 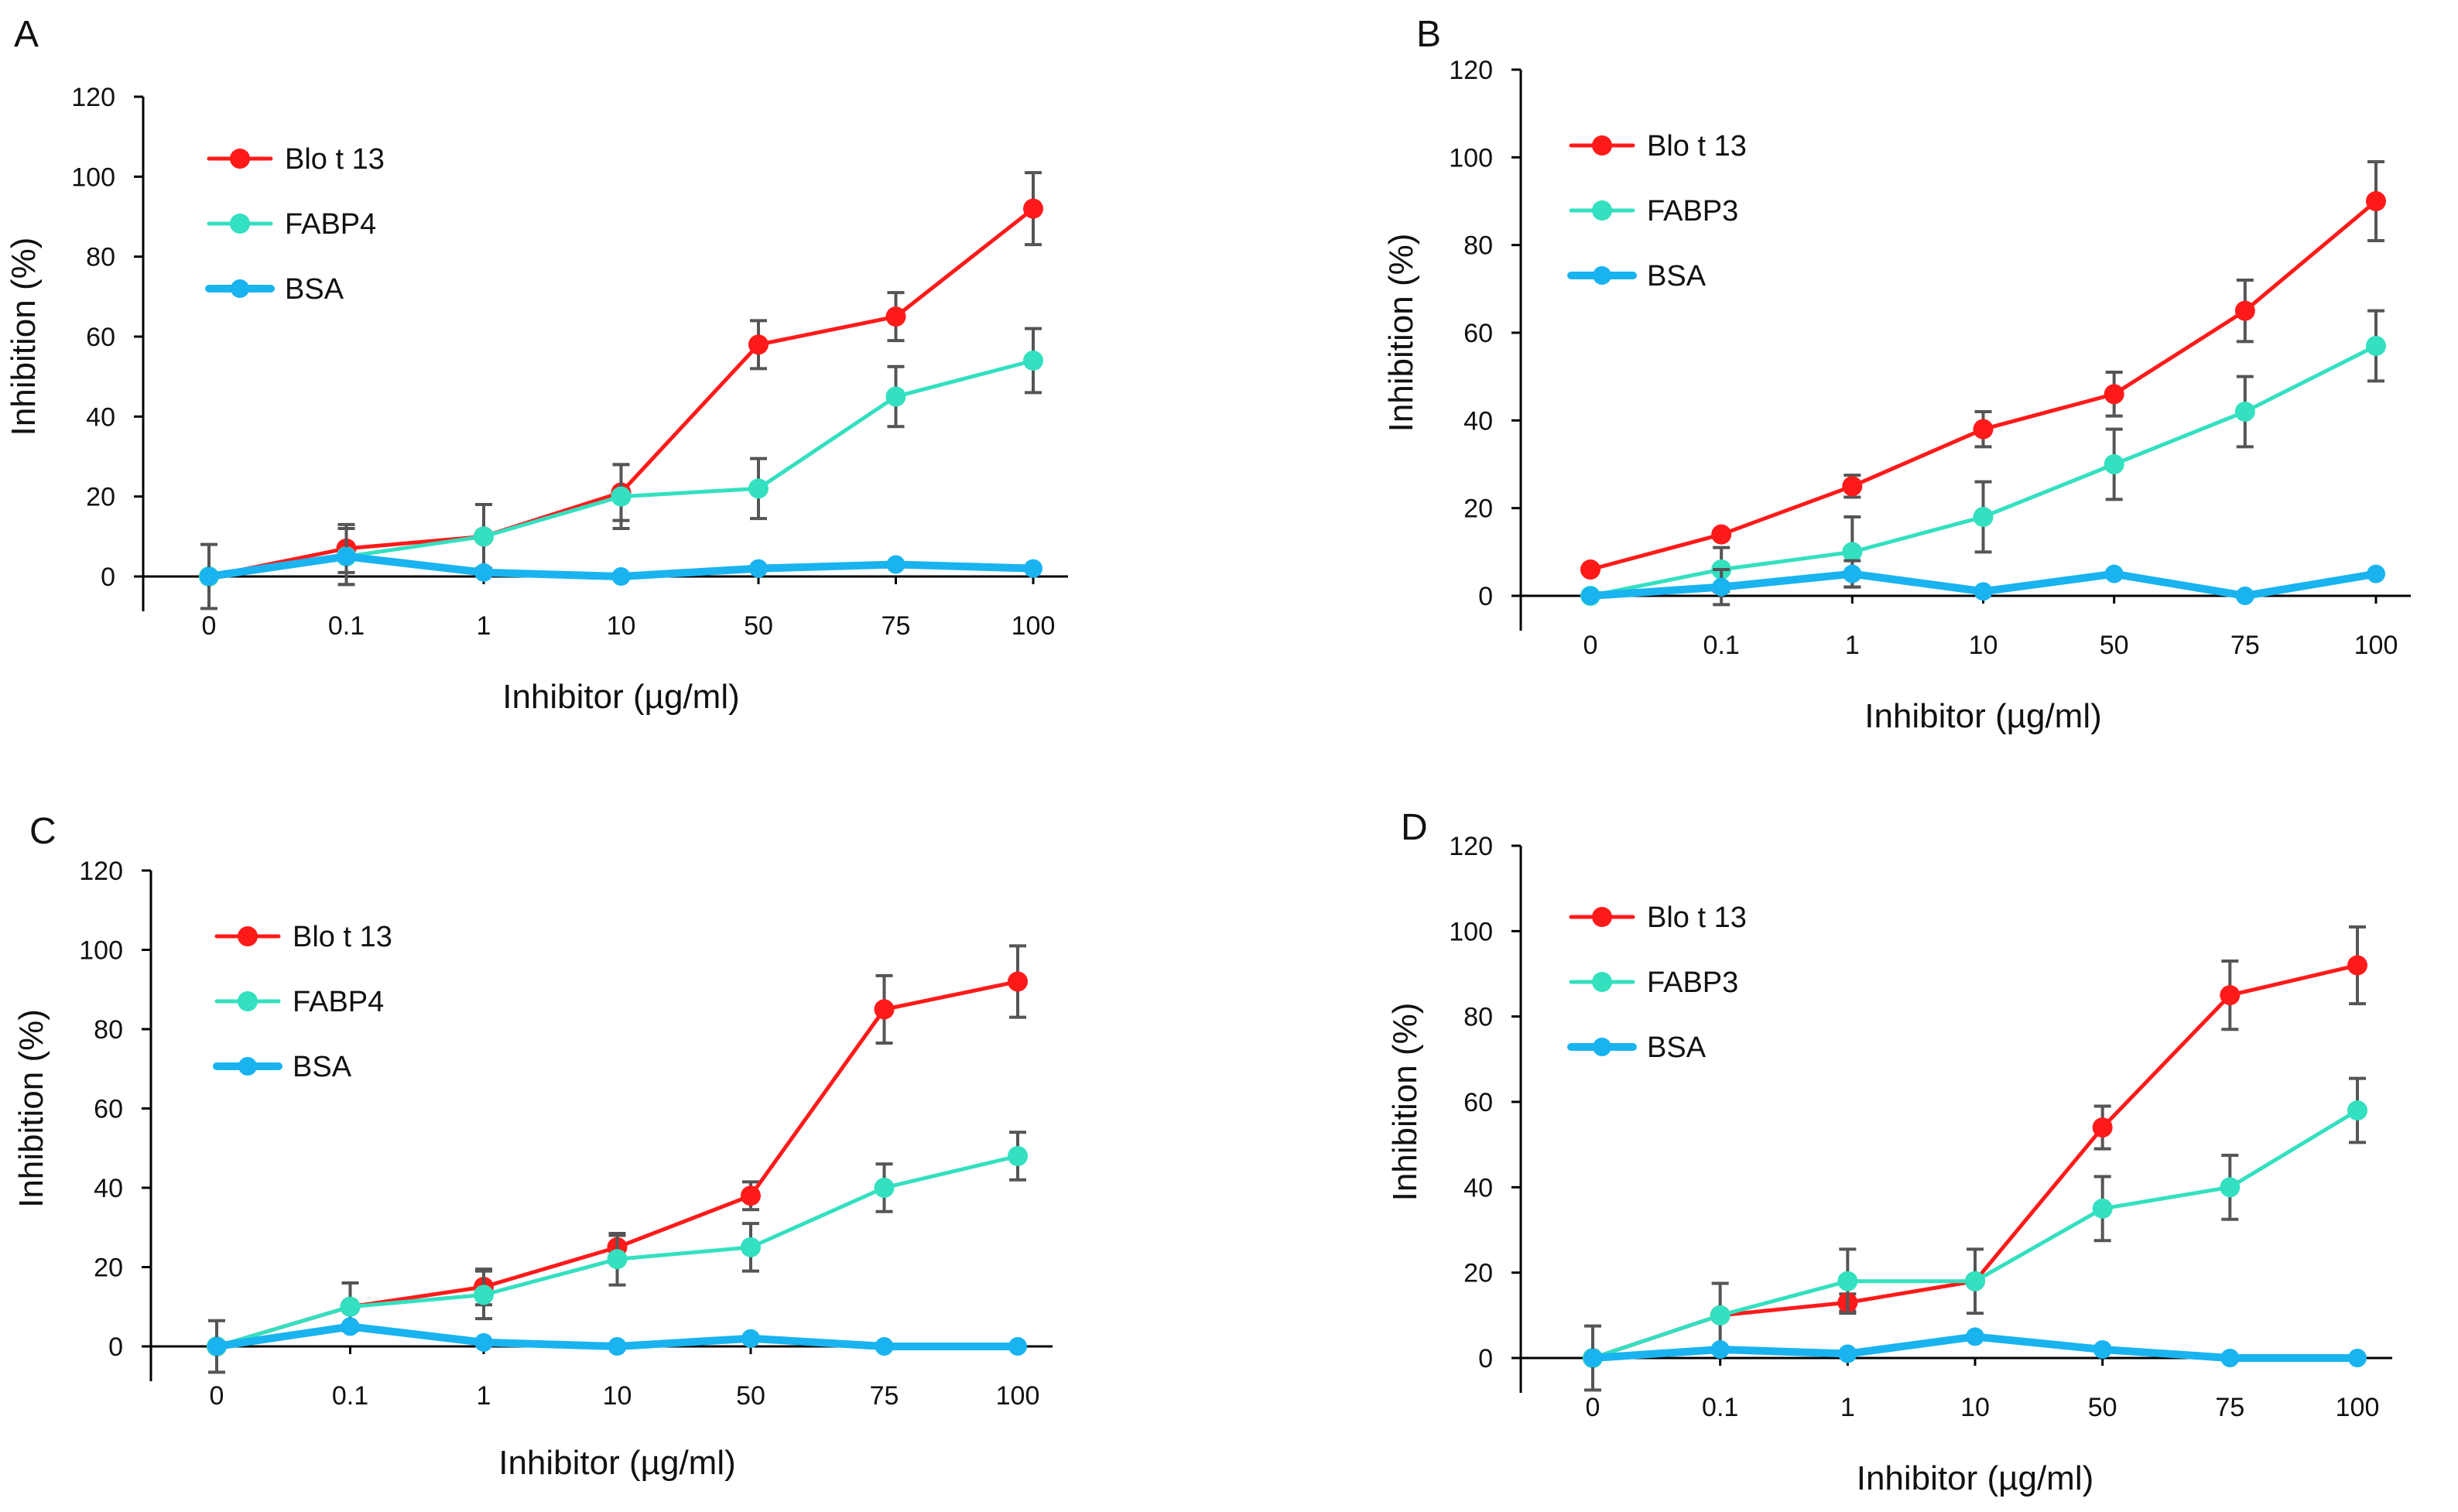 What do you see at coordinates (1975, 1358) in the screenshot?
I see `series-bsa` at bounding box center [1975, 1358].